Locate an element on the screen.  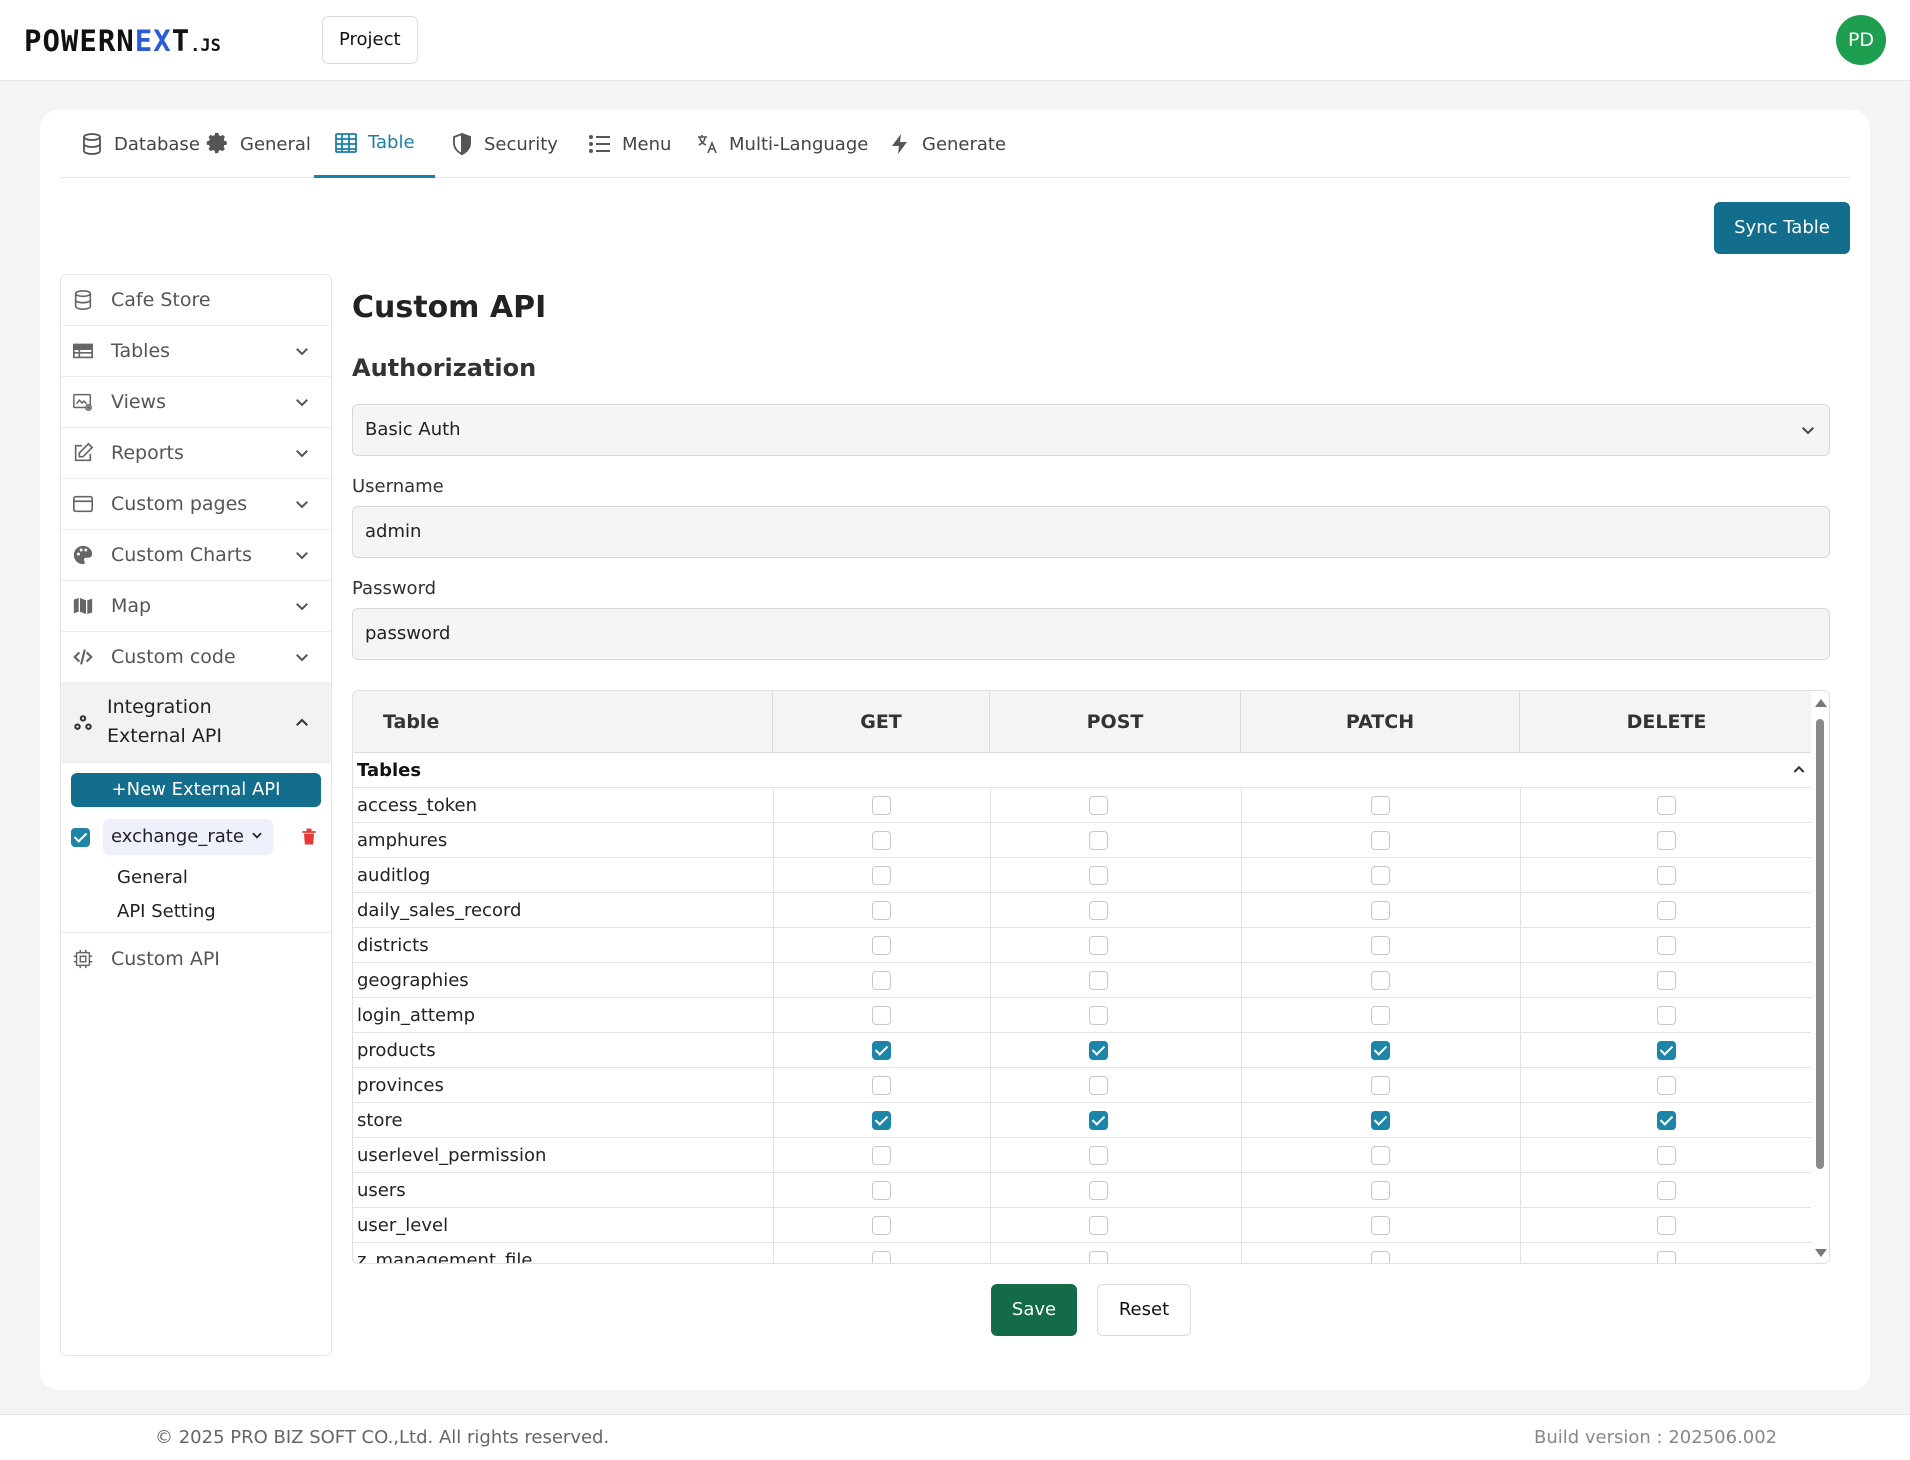
table-scrollbar is located at coordinates (1820, 977).